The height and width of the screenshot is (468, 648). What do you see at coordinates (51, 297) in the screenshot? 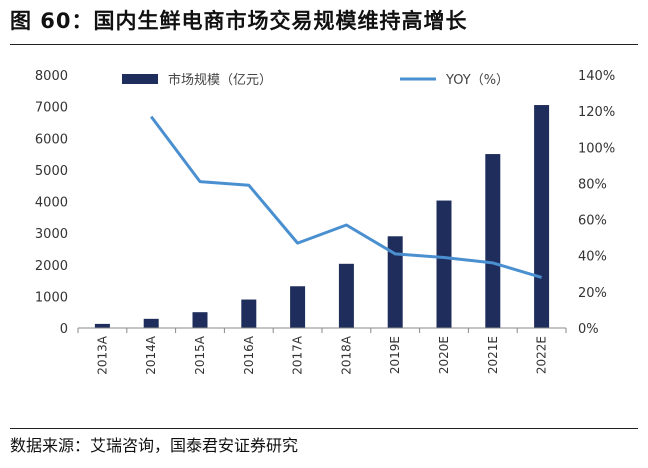
I see `left-tick-label: 1000` at bounding box center [51, 297].